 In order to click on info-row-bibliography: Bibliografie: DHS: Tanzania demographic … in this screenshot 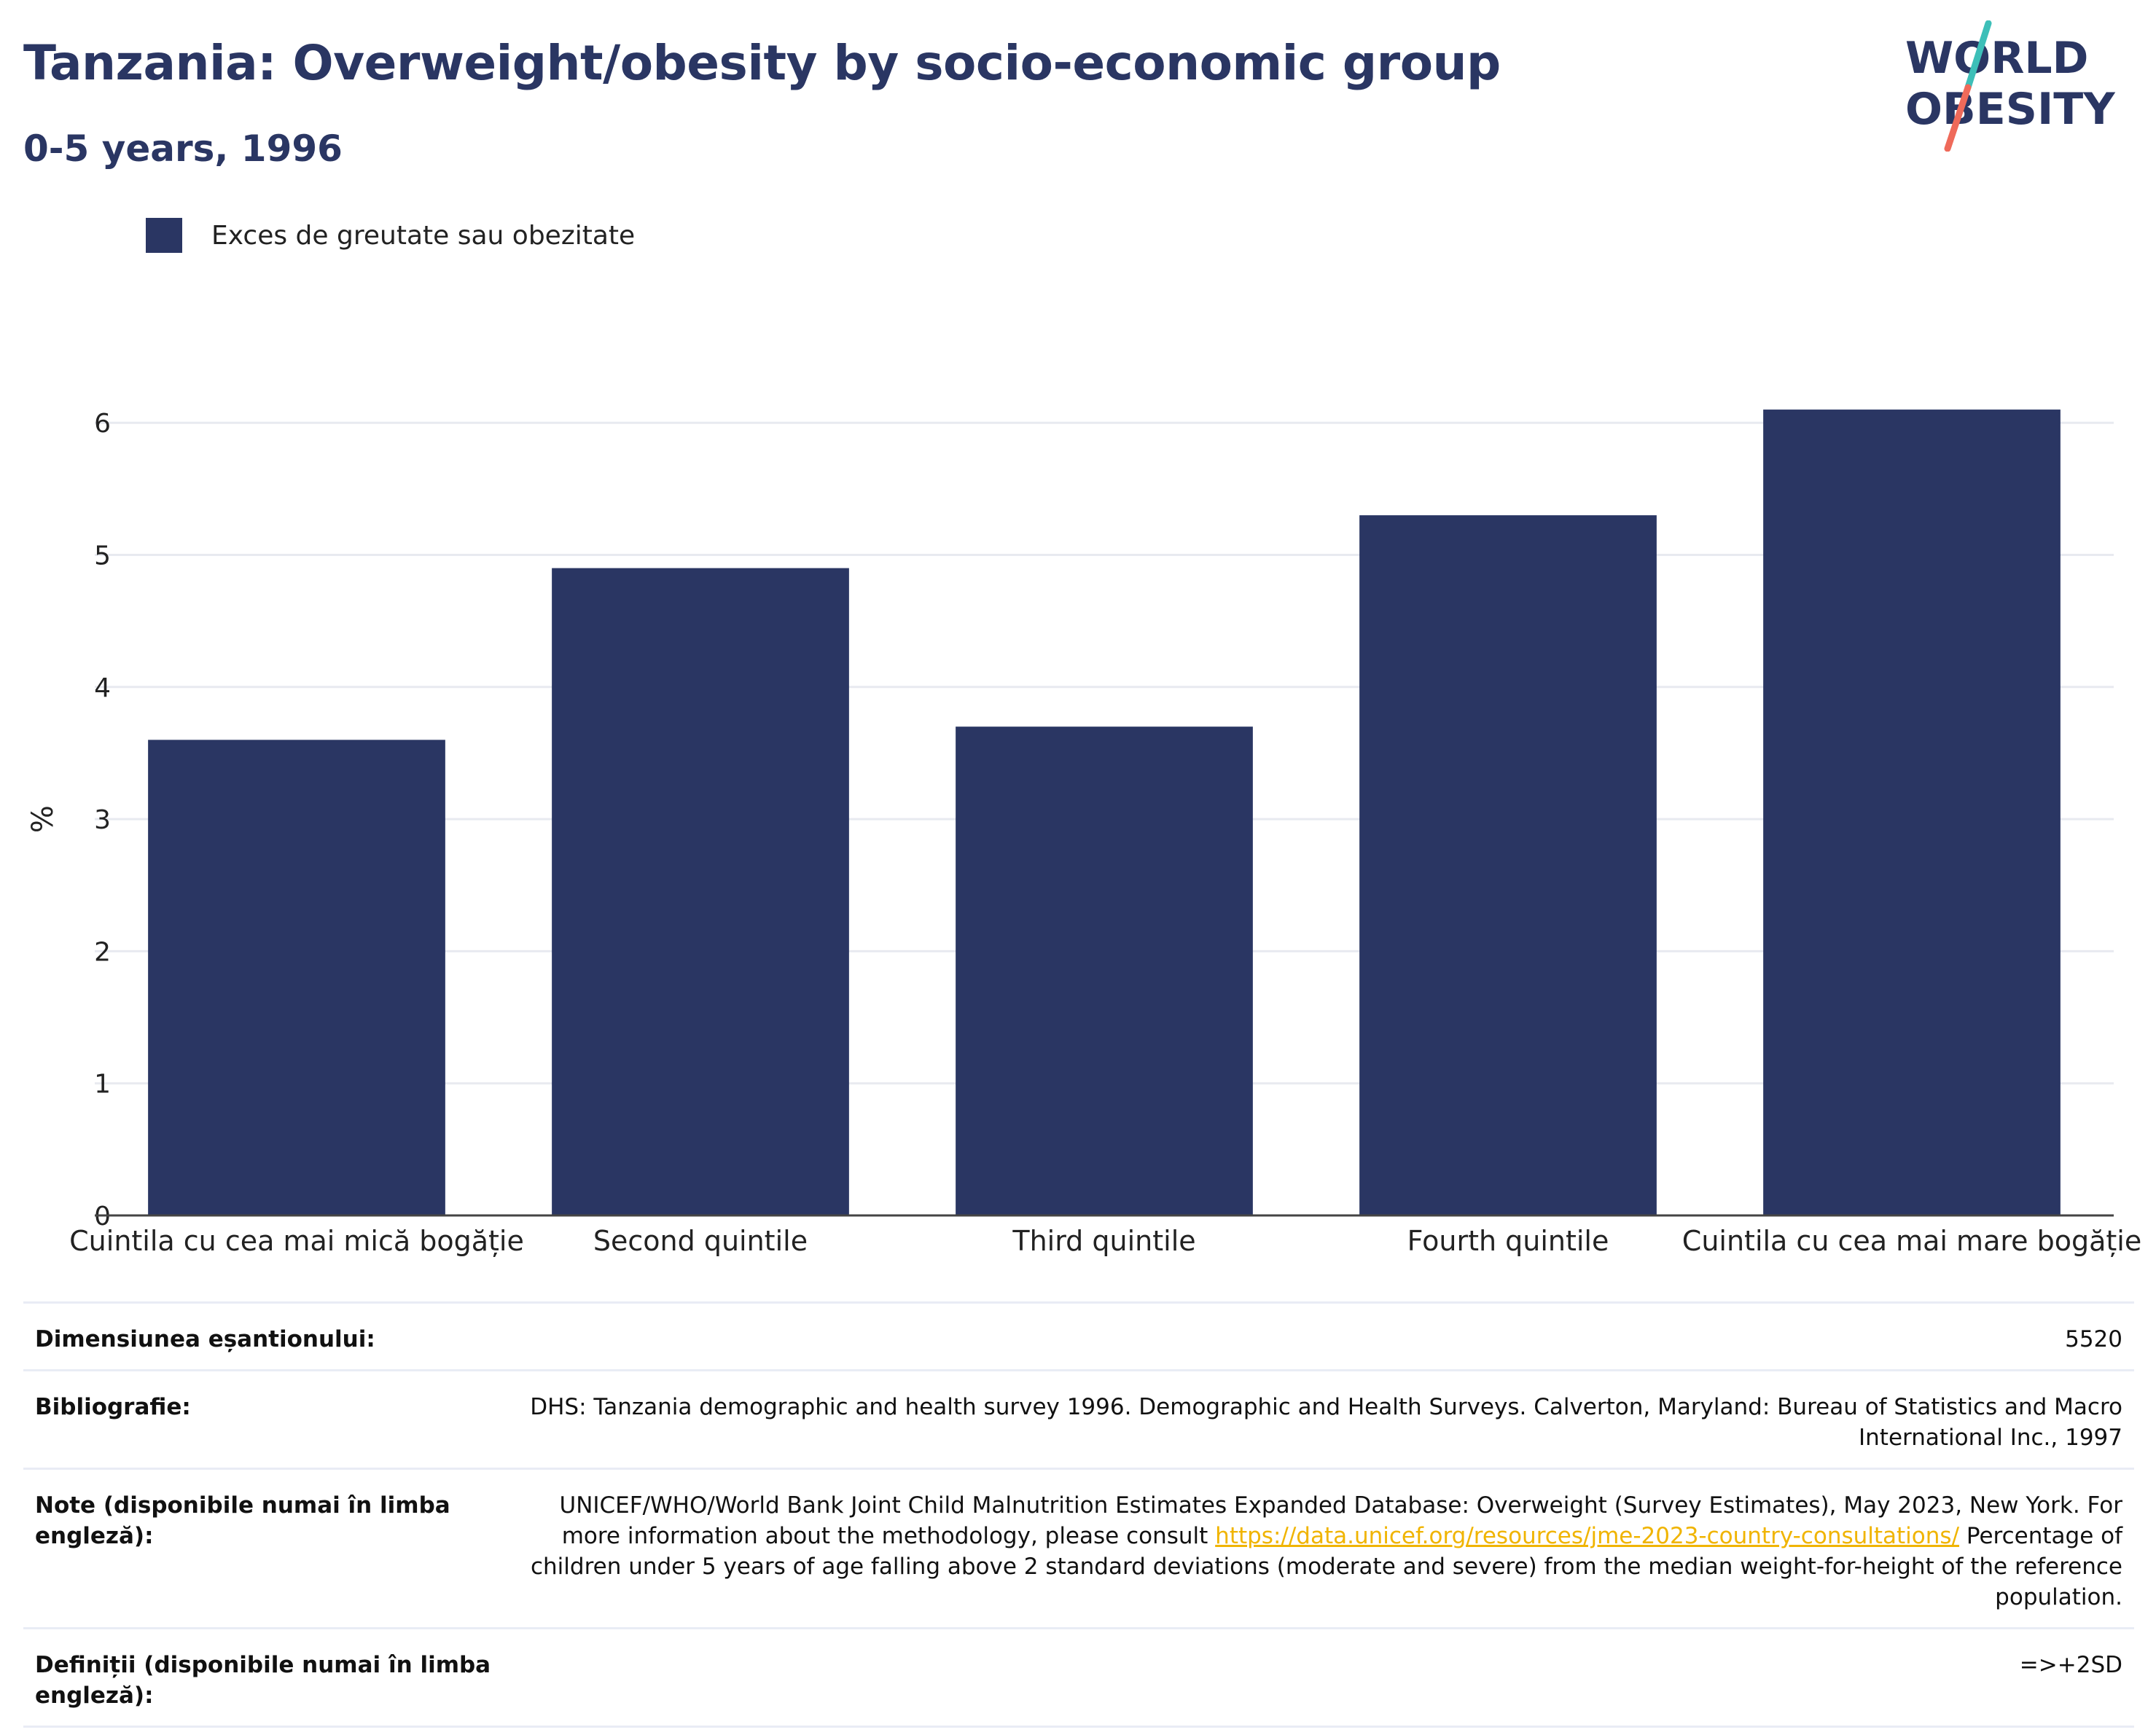, I will do `click(1079, 1419)`.